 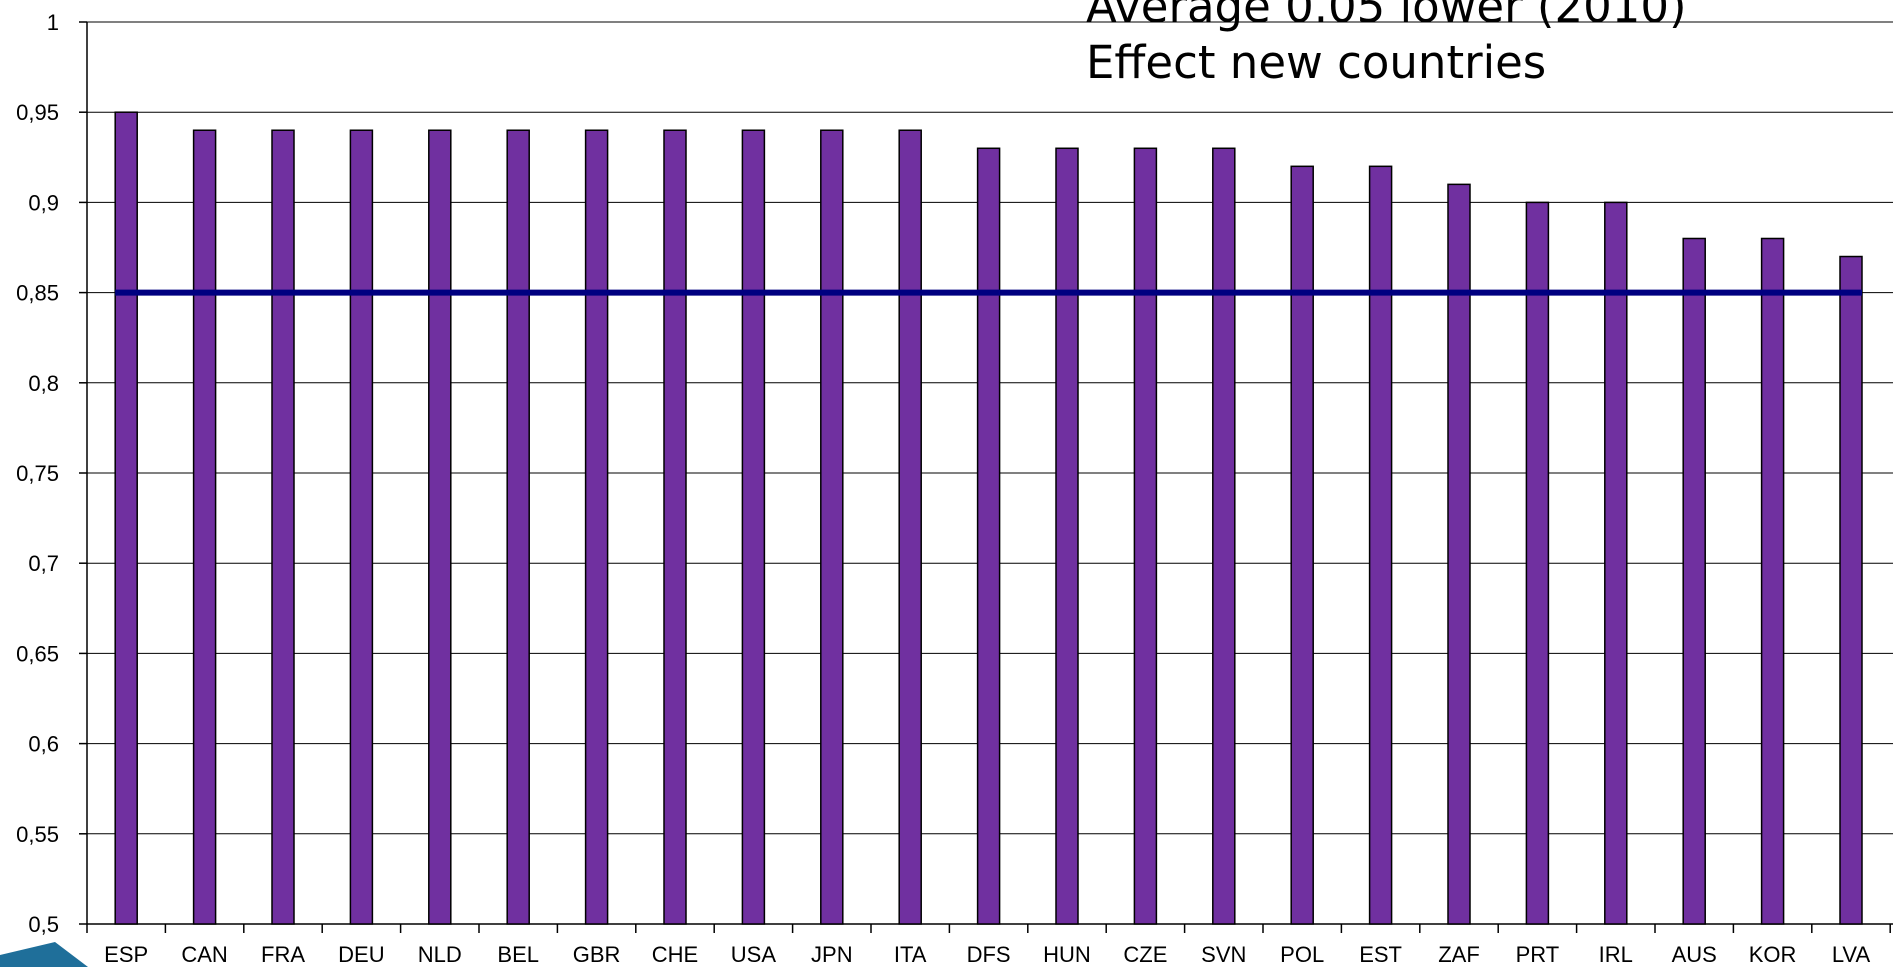 I want to click on y-tick-labels: 0,5 0,55 0,6 0,65 0,7 0,75 0,8 0,85 0,9 0,95 1, so click(x=51, y=473).